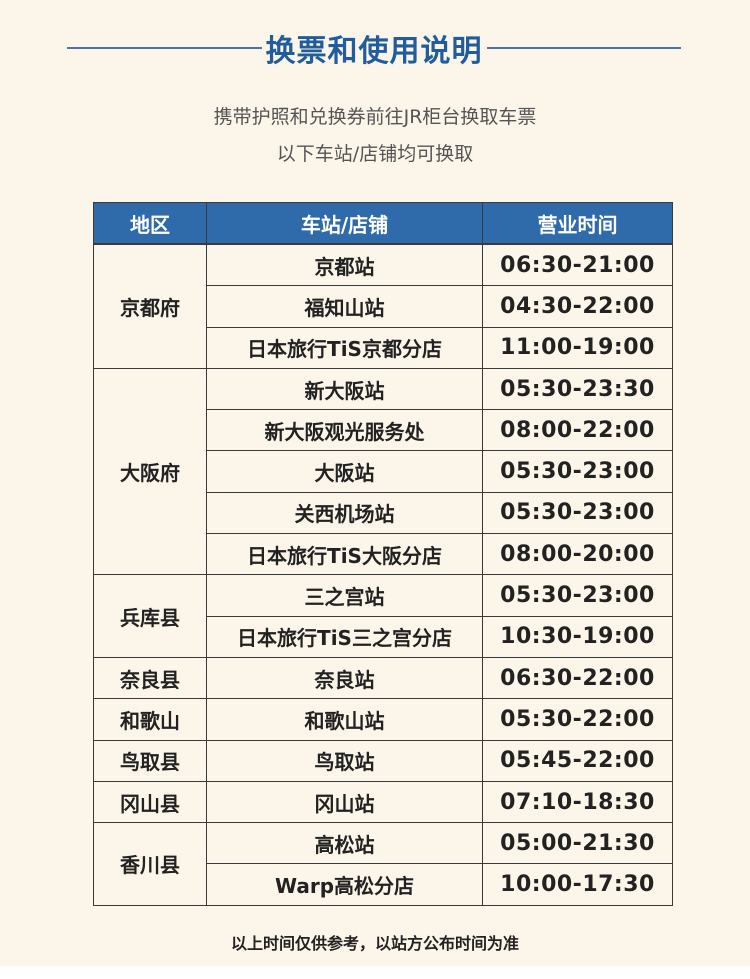  I want to click on hours-cell: 07:10-18:30, so click(577, 802).